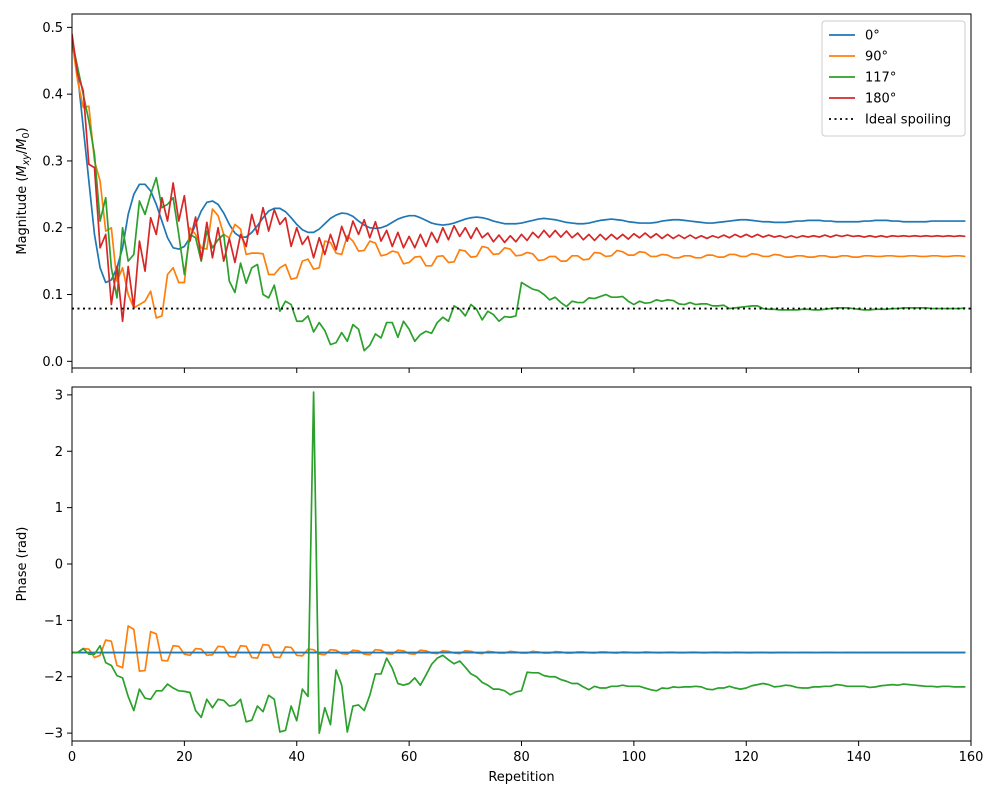  Describe the element at coordinates (59, 395) in the screenshot. I see `y-tick-label: 3` at that location.